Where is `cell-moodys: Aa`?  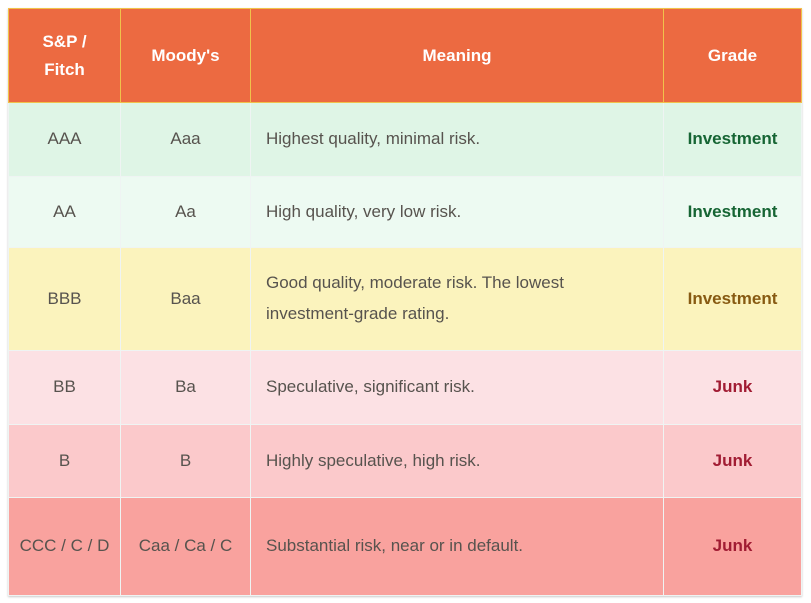
cell-moodys: Aa is located at coordinates (185, 212).